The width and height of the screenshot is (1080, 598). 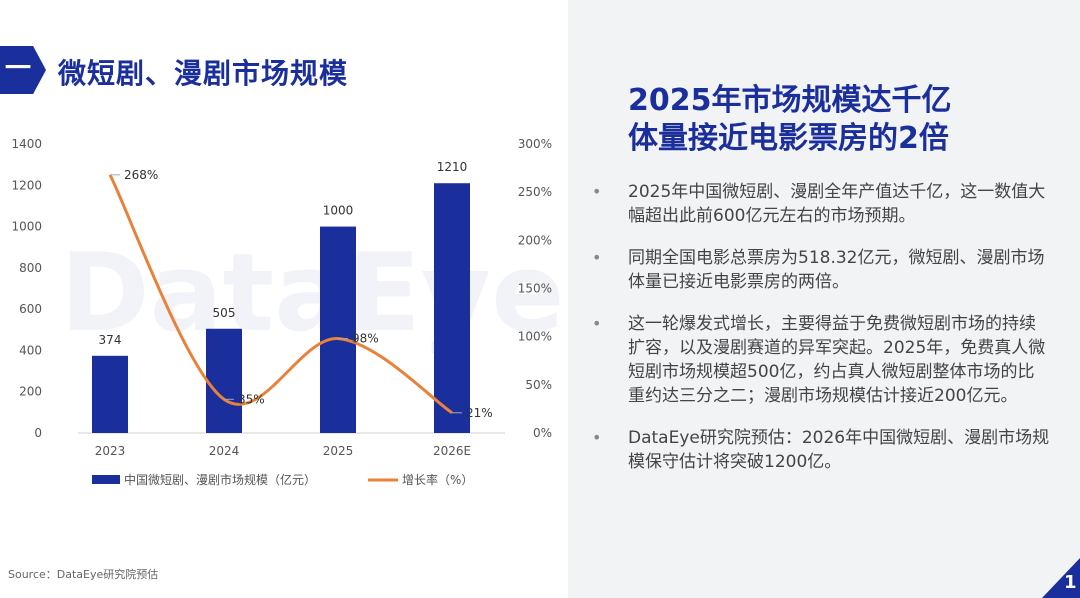 I want to click on y-left-tick-label: 600, so click(x=30, y=309).